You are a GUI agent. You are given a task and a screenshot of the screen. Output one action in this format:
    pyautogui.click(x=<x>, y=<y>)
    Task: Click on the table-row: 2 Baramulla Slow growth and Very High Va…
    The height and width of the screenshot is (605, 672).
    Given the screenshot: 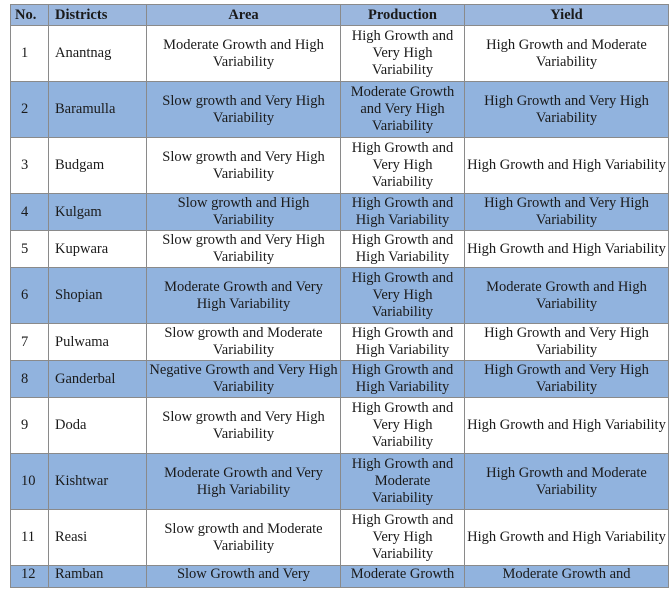 What is the action you would take?
    pyautogui.click(x=339, y=109)
    